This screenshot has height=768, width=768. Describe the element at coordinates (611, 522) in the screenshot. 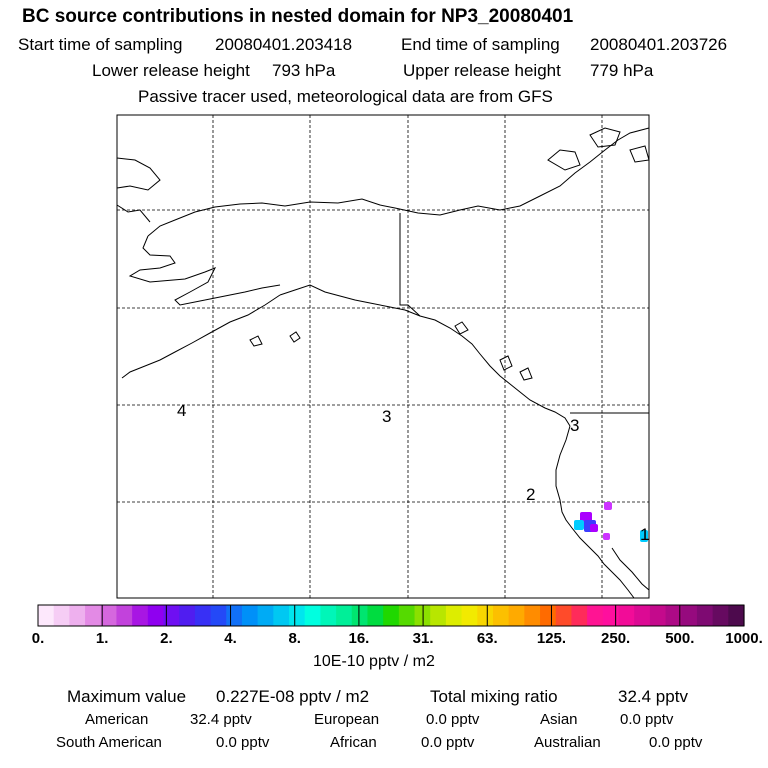

I see `plume-concentration` at that location.